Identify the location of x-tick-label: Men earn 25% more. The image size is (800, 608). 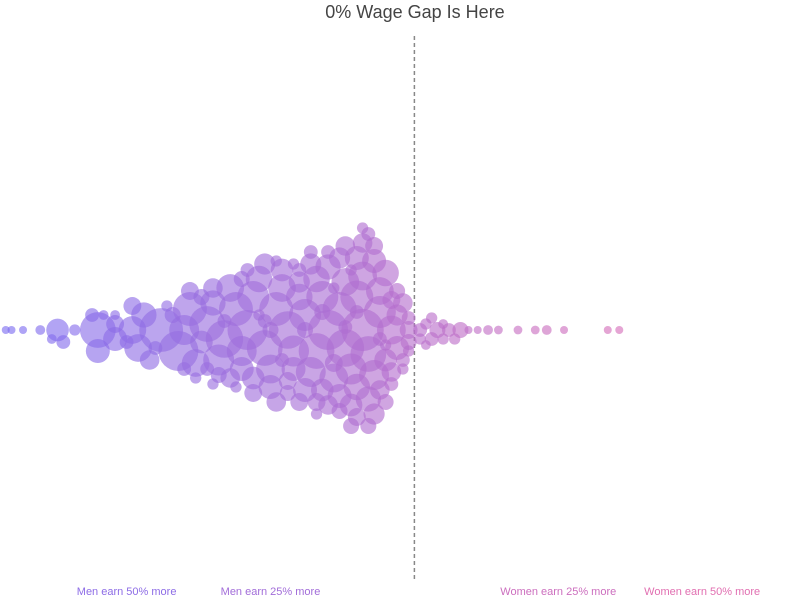
(271, 592).